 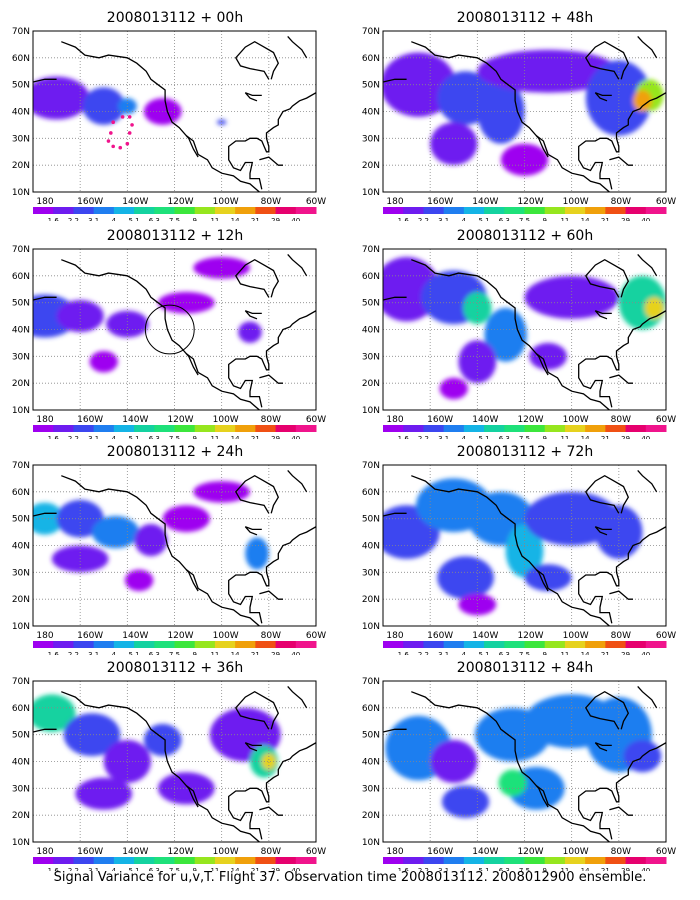 I want to click on panel-title: 2008013112 + 72h, so click(x=525, y=452).